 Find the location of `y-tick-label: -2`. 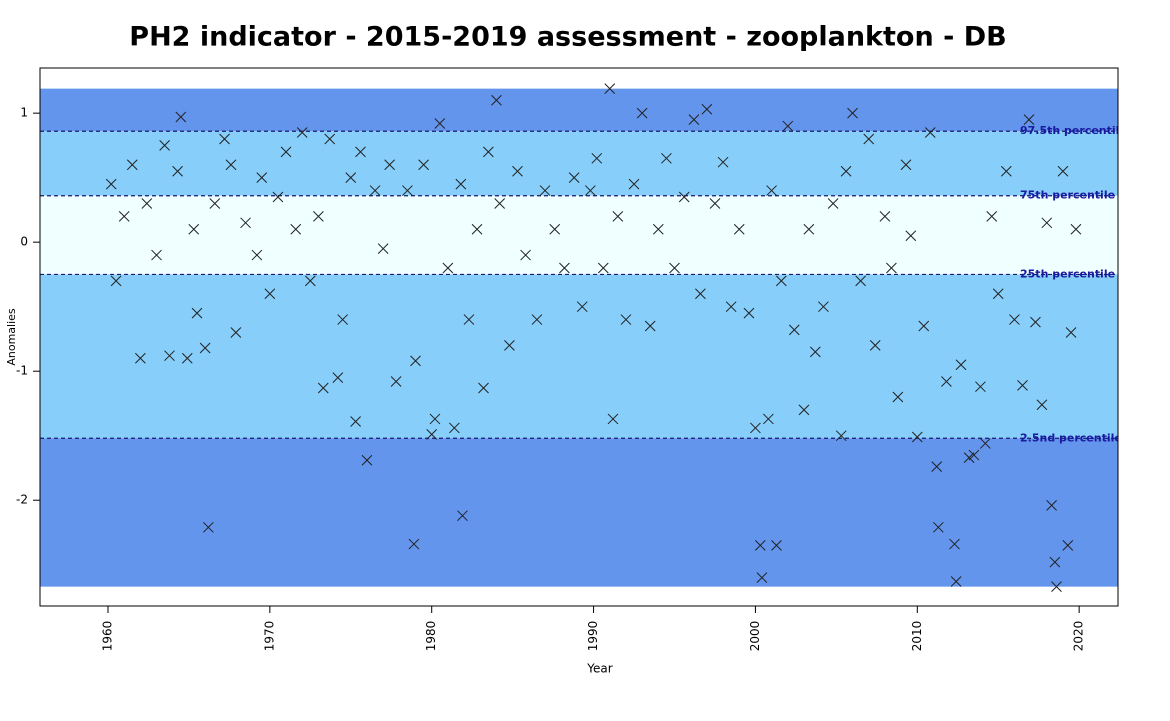

y-tick-label: -2 is located at coordinates (22, 500).